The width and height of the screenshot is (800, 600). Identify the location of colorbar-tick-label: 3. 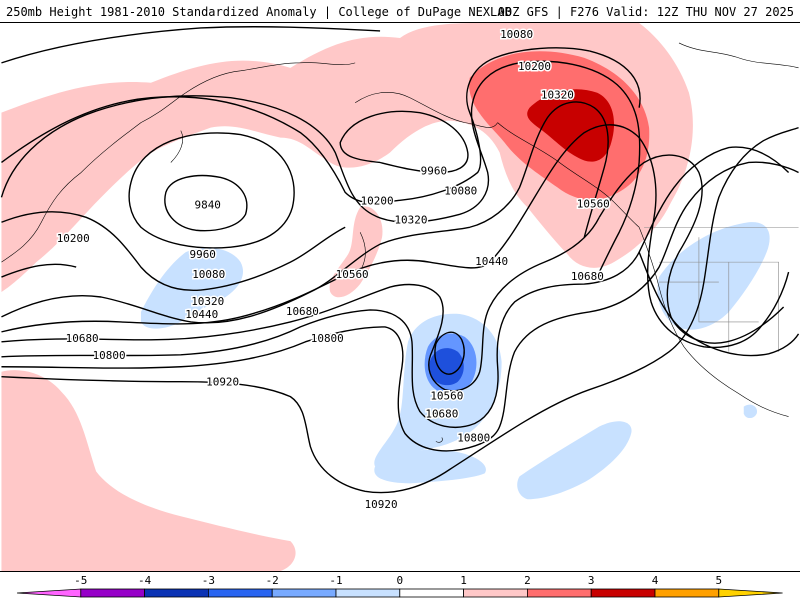
(591, 580).